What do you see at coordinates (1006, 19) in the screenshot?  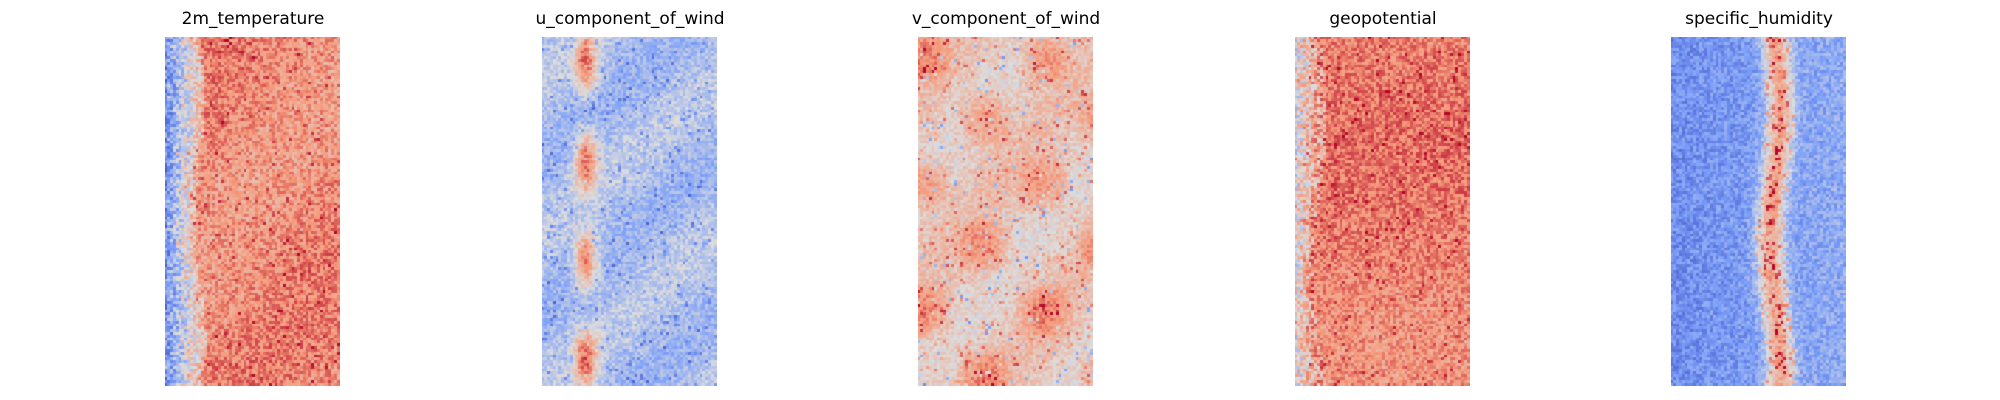 I see `panel-title-v-component-of-wind: v_component_of_wind` at bounding box center [1006, 19].